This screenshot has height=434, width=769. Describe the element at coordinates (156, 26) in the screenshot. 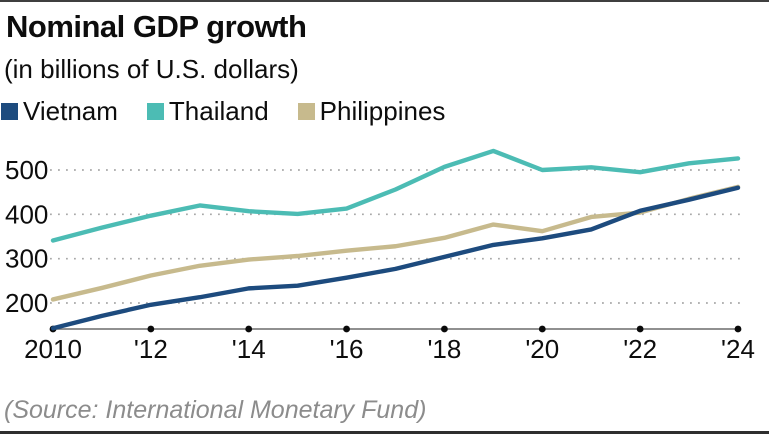

I see `chart-title: Nominal GDP growth` at that location.